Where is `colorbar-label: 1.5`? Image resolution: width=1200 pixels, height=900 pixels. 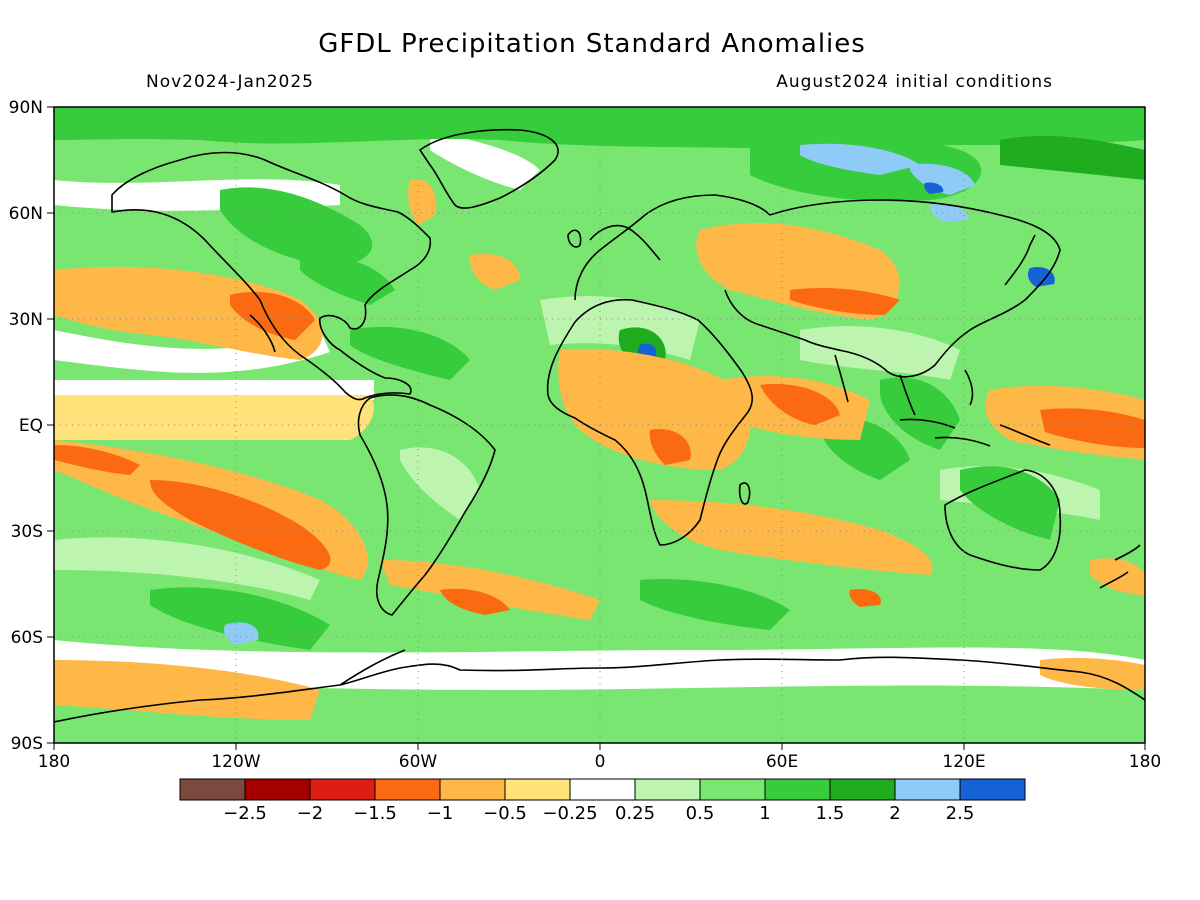
colorbar-label: 1.5 is located at coordinates (830, 813).